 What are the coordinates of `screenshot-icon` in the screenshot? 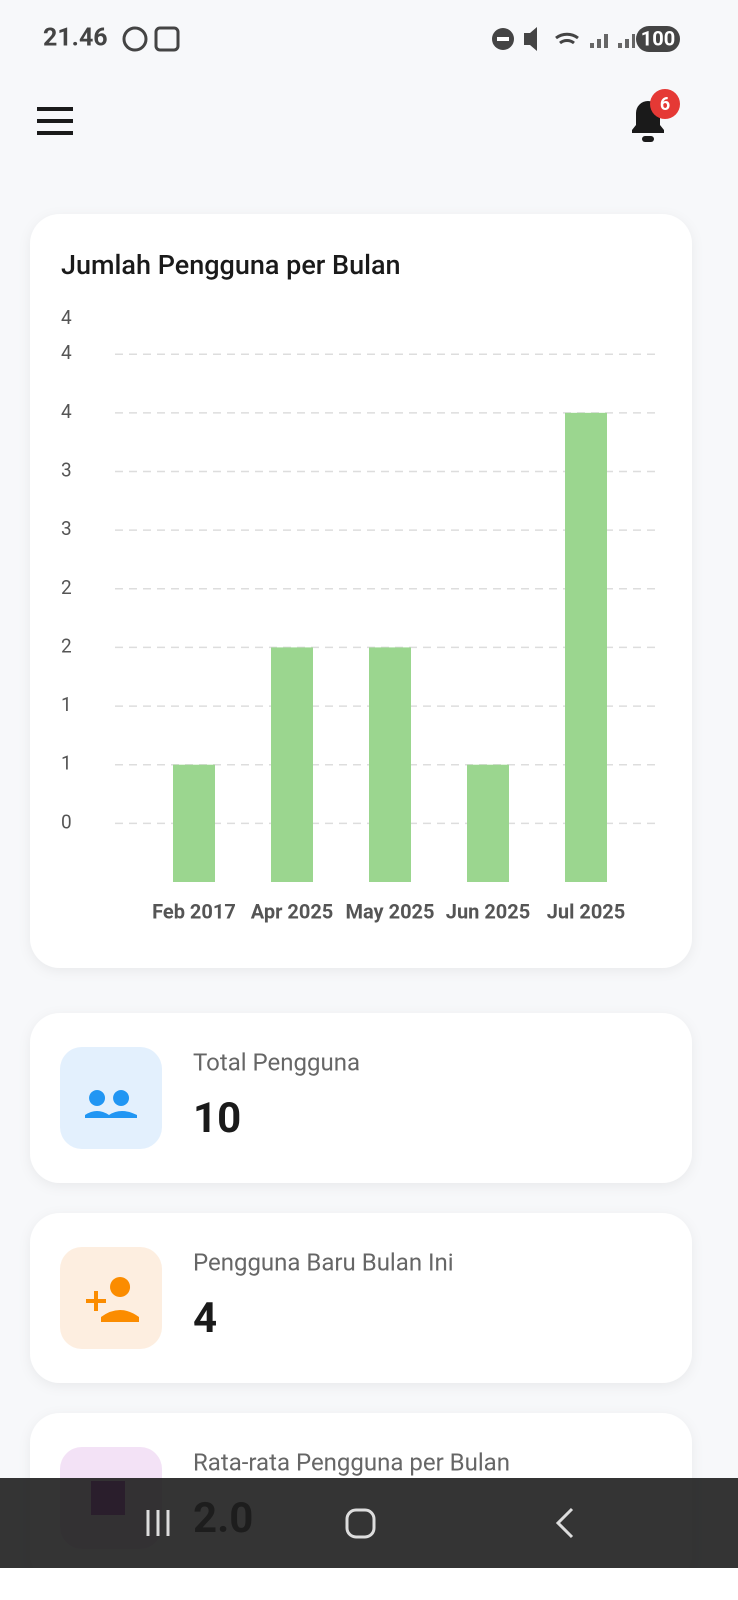 It's located at (167, 39).